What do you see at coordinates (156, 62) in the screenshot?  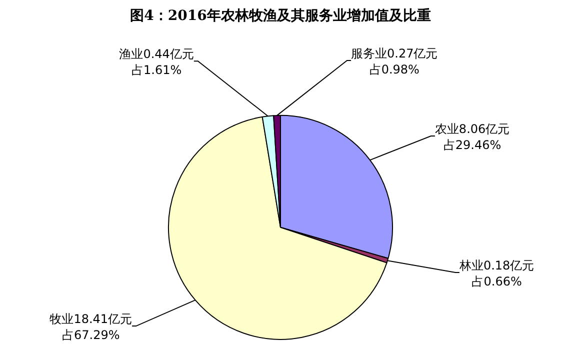 I see `slice-label: 渔业0.44亿元占1.61%` at bounding box center [156, 62].